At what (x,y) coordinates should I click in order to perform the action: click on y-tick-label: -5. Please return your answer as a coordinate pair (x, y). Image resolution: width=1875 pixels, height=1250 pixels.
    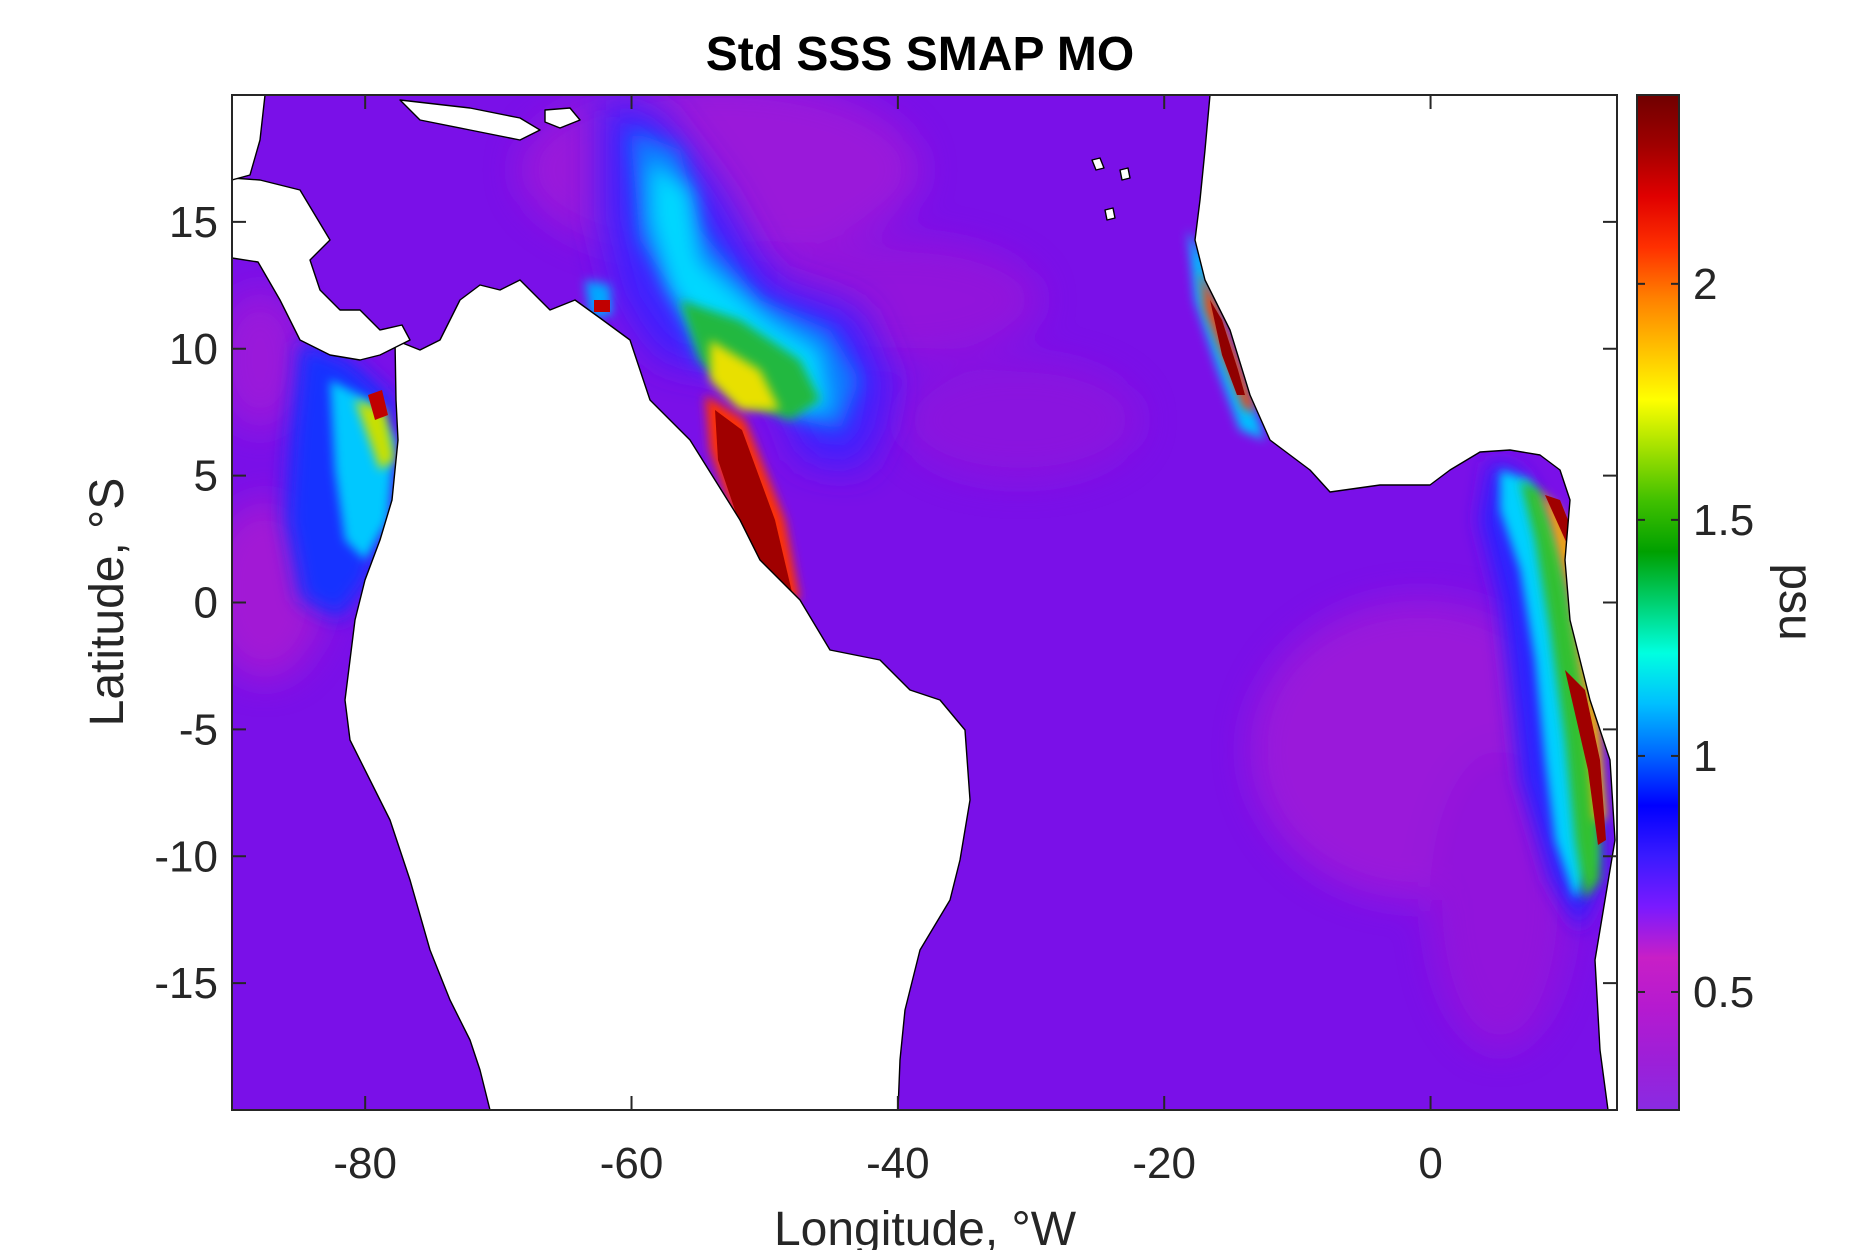
    Looking at the image, I should click on (198, 729).